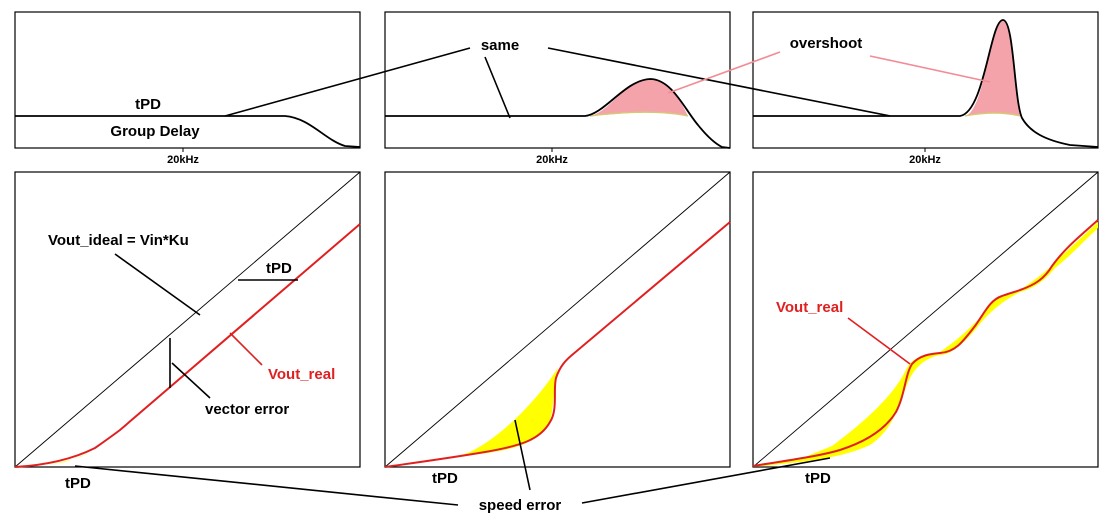  I want to click on vout-ideal-label: Vout_ideal = Vin*Ku, so click(118, 240).